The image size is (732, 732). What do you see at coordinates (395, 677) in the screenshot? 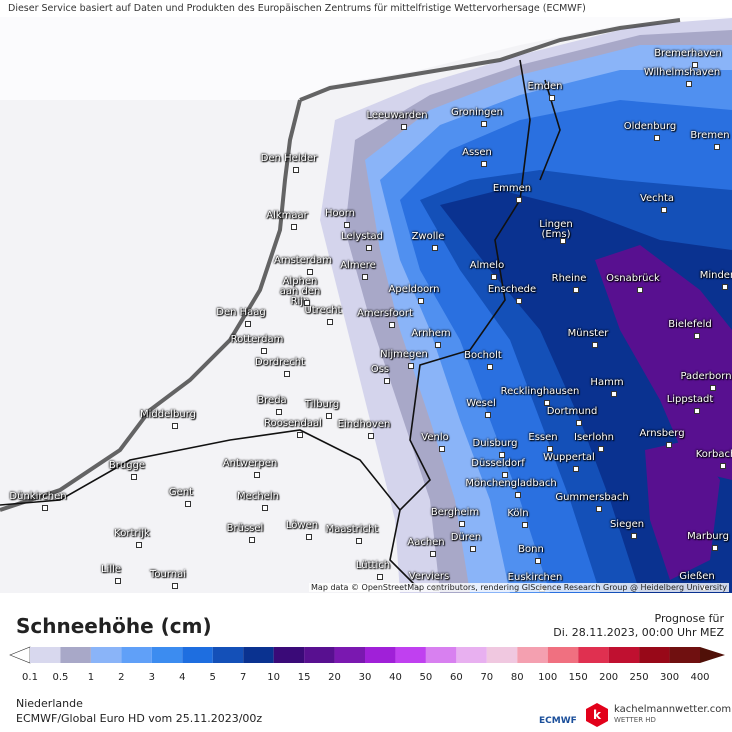
I see `legend-label: 40` at bounding box center [395, 677].